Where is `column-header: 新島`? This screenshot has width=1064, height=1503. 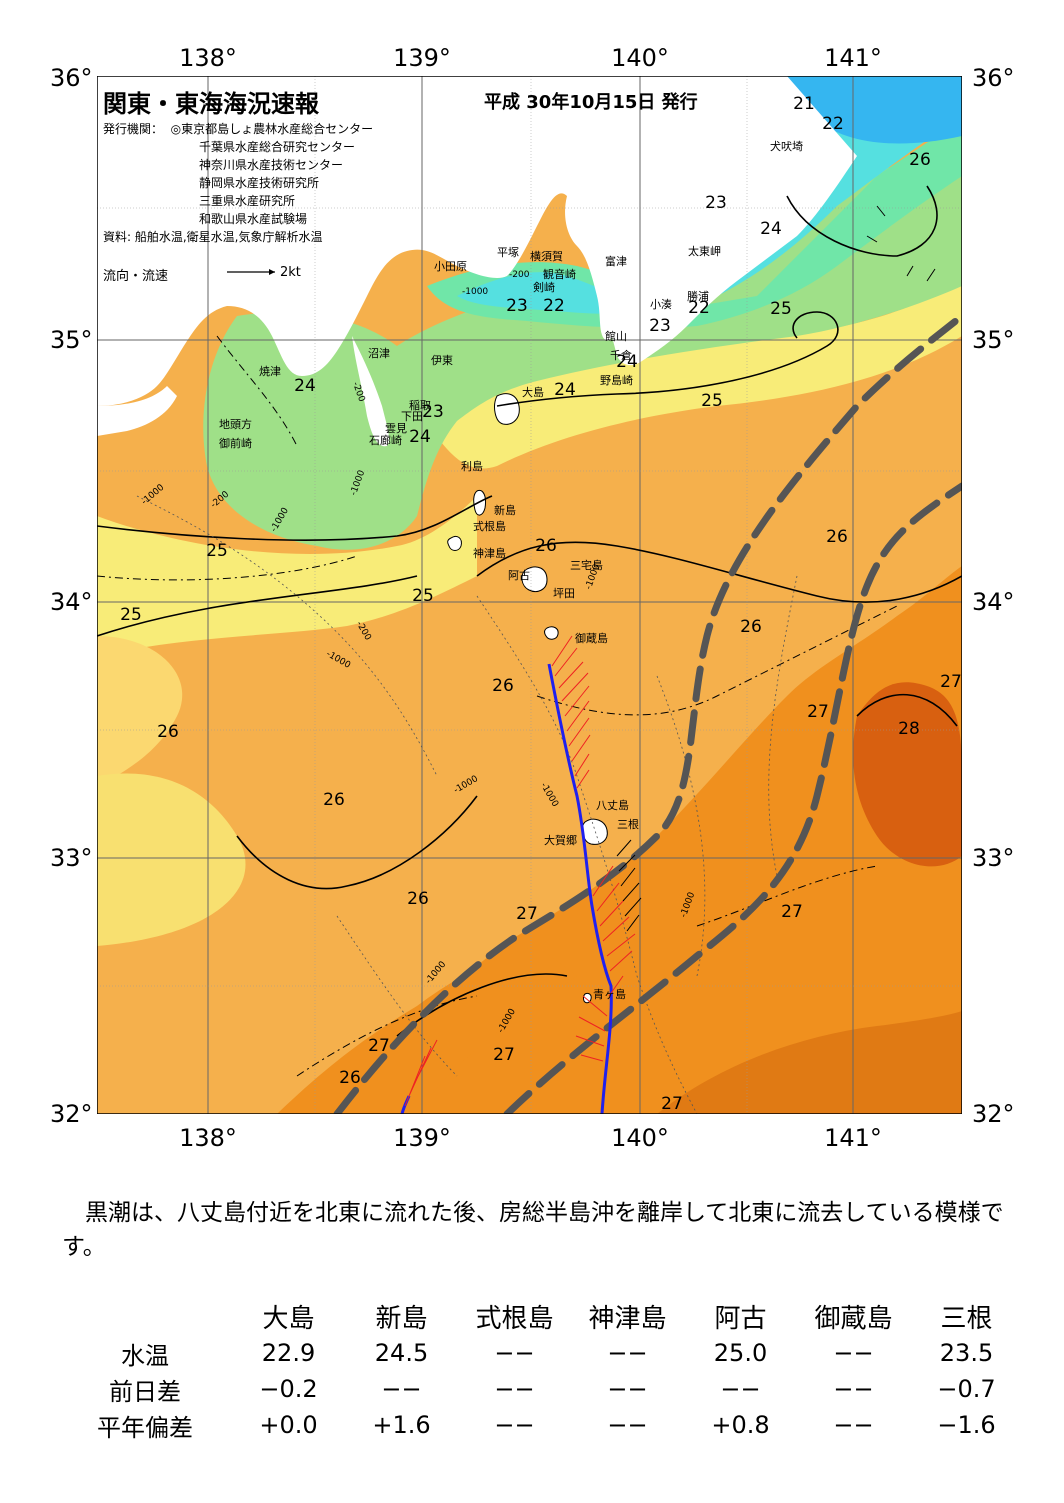
column-header: 新島 is located at coordinates (401, 1319).